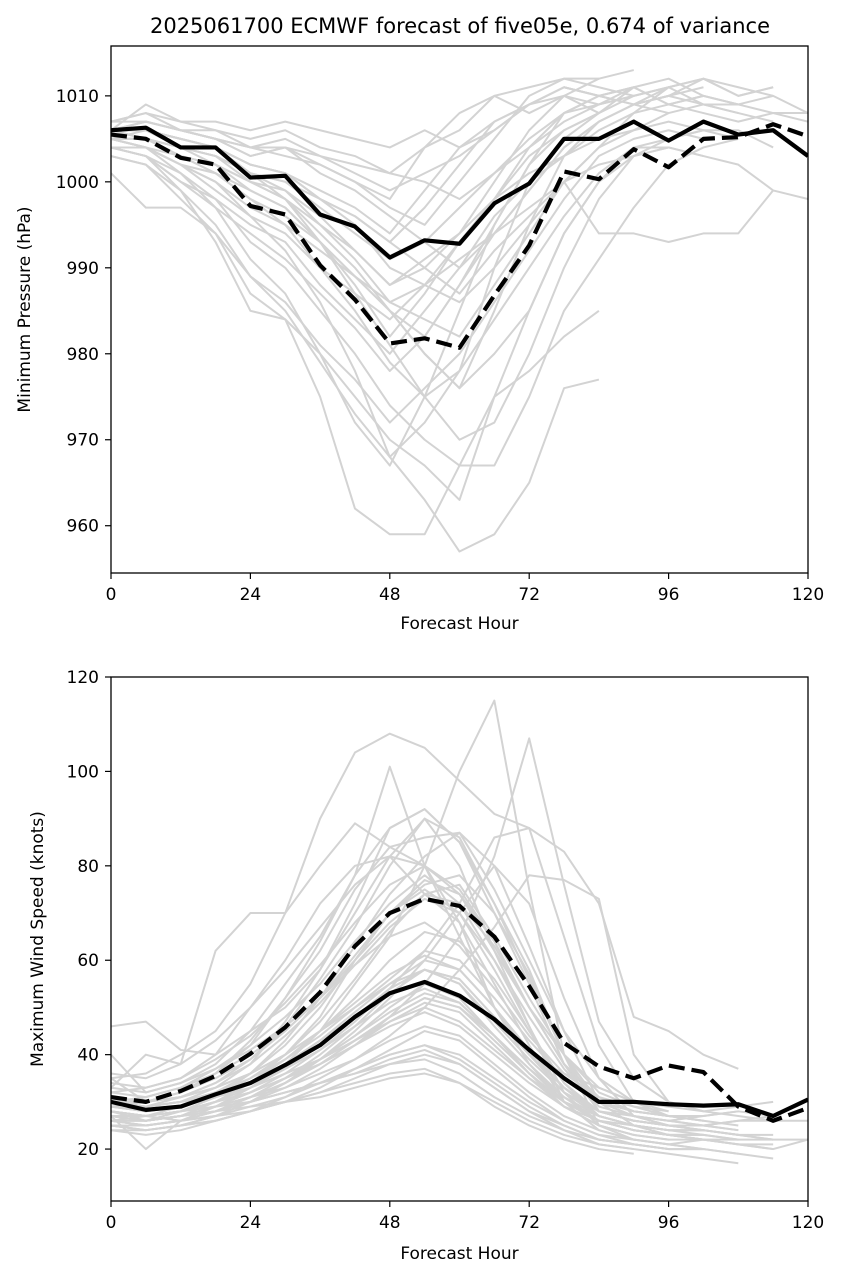 The height and width of the screenshot is (1279, 844). What do you see at coordinates (251, 1223) in the screenshot?
I see `wind-x-tick-label: 24` at bounding box center [251, 1223].